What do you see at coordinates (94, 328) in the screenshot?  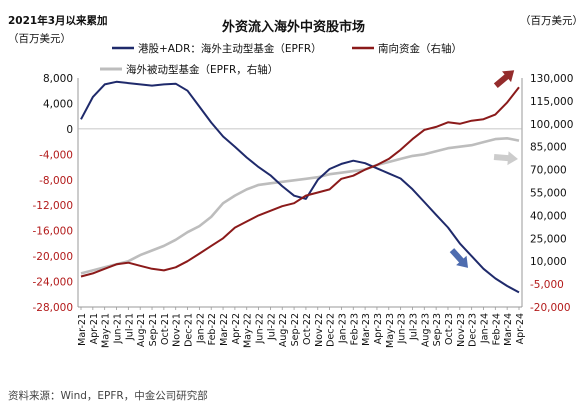 I see `x-axis-tick-label: Apr-21` at bounding box center [94, 328].